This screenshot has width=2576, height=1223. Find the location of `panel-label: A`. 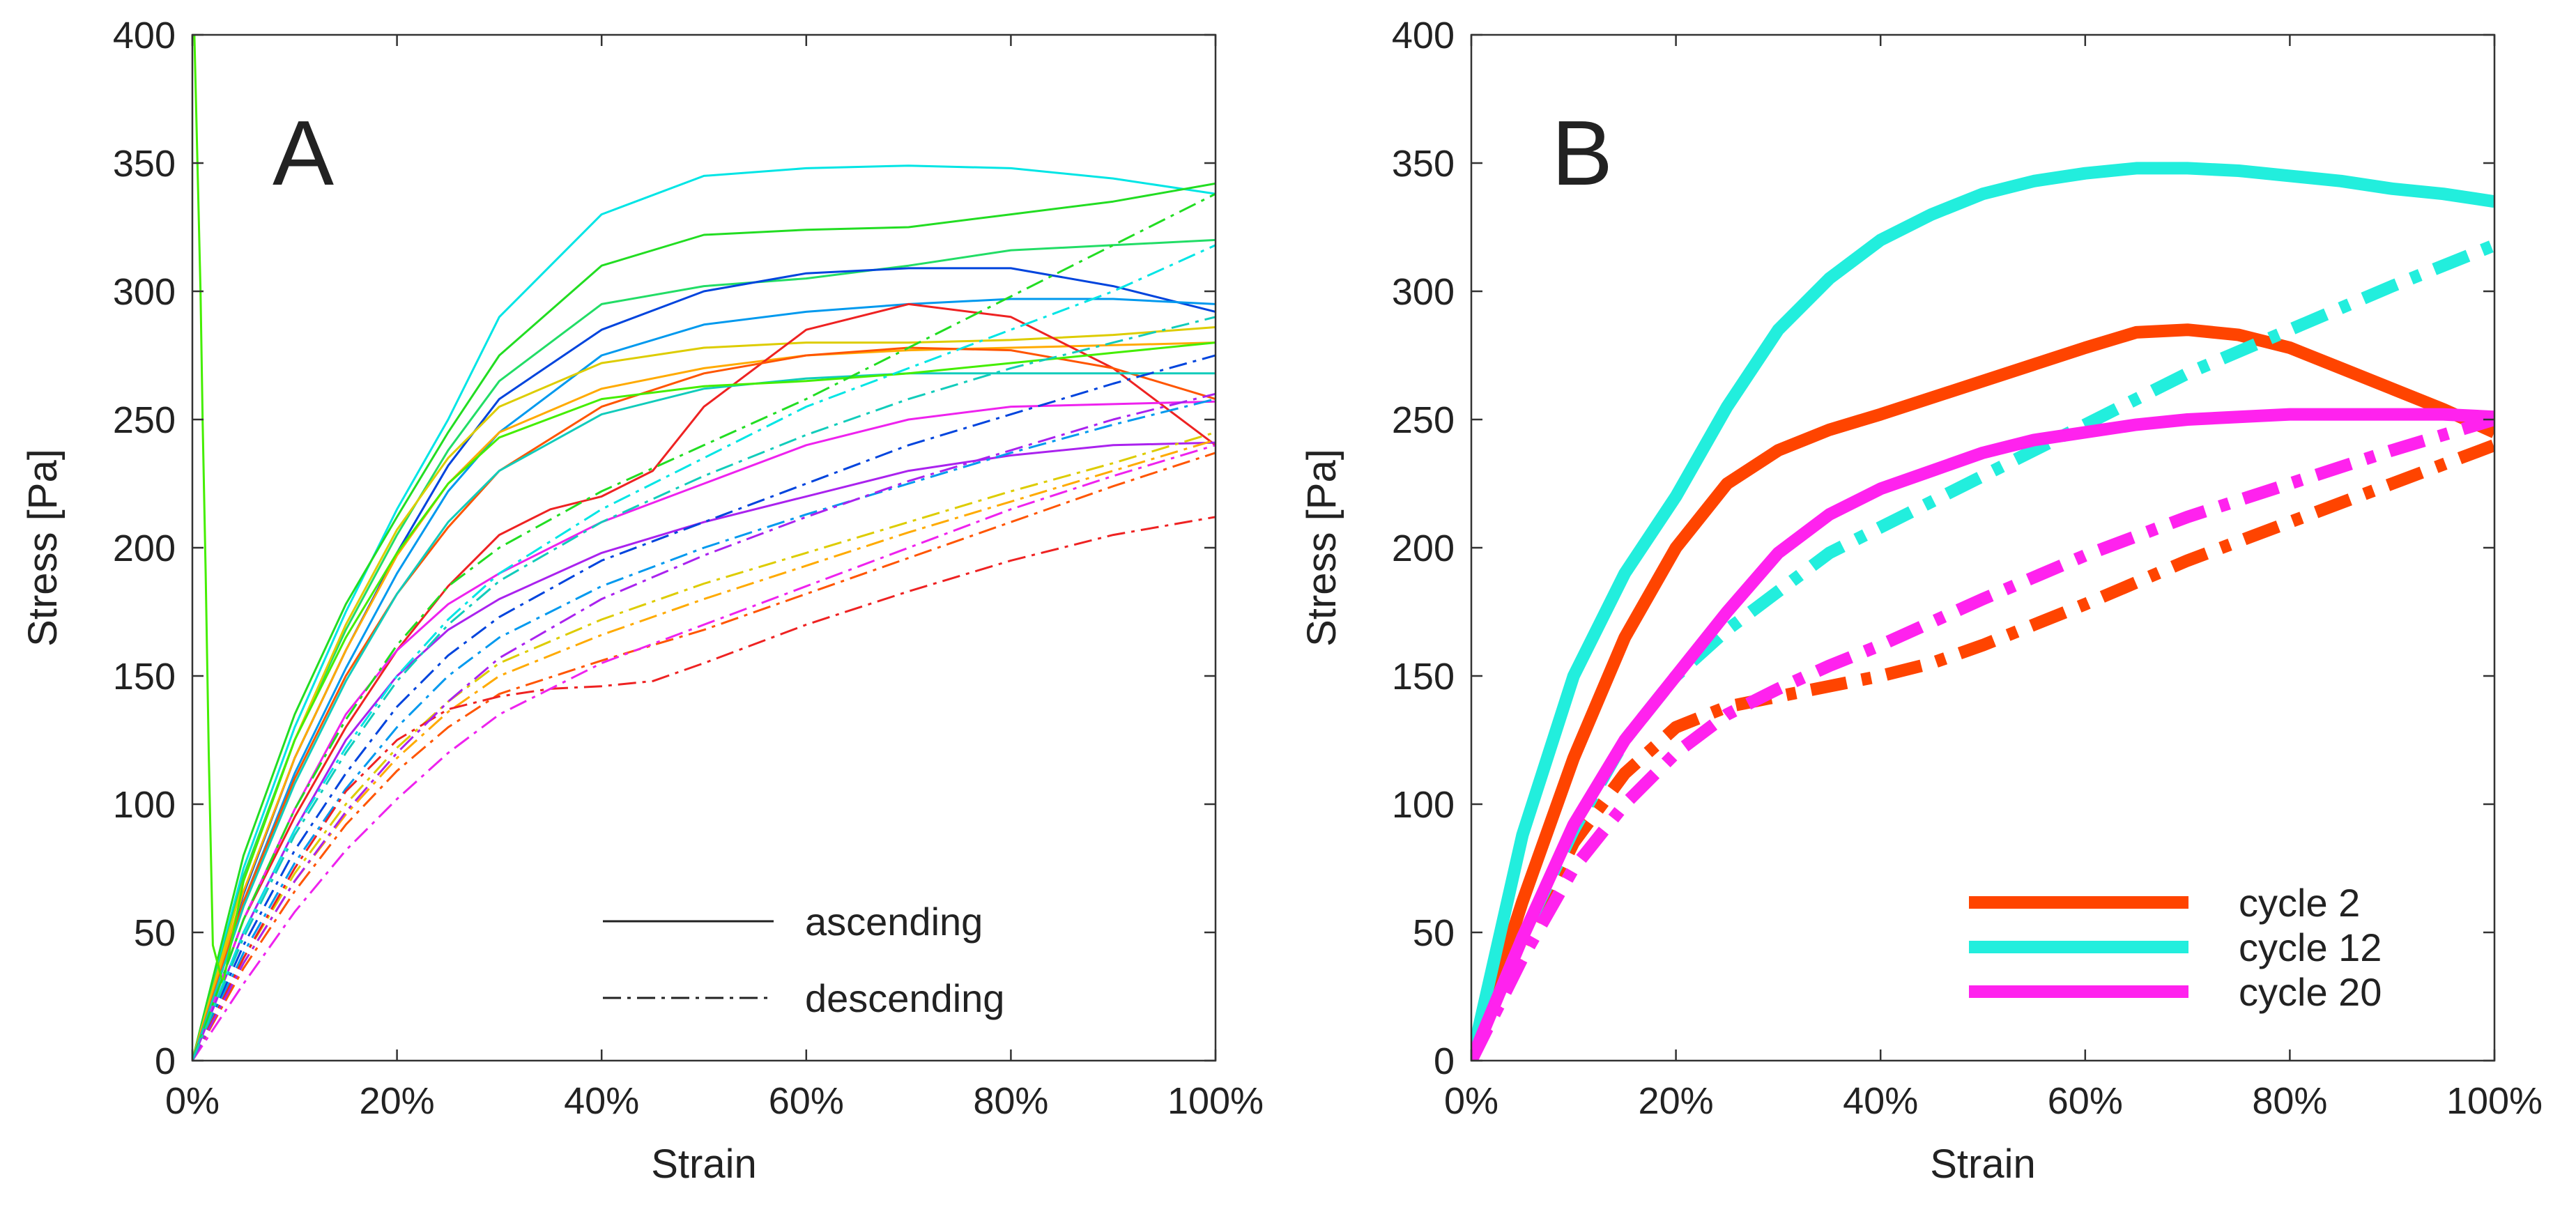

panel-label: A is located at coordinates (303, 153).